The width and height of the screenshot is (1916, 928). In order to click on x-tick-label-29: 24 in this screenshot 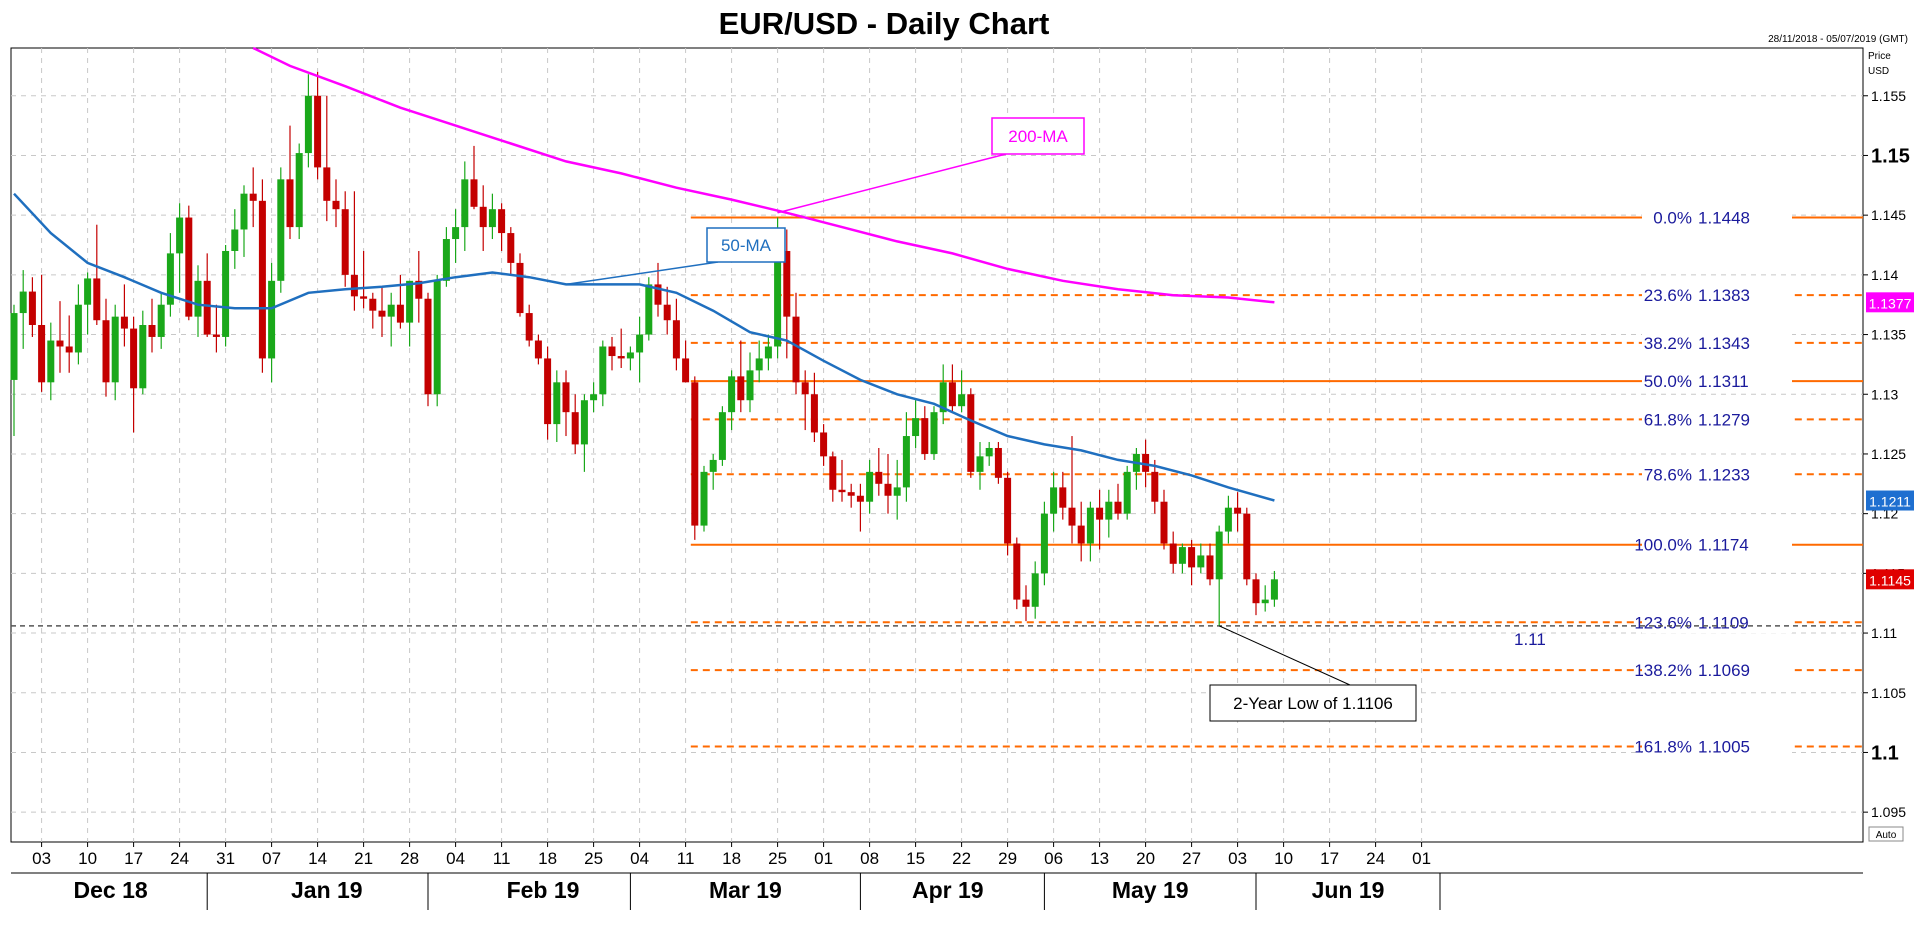, I will do `click(1375, 858)`.